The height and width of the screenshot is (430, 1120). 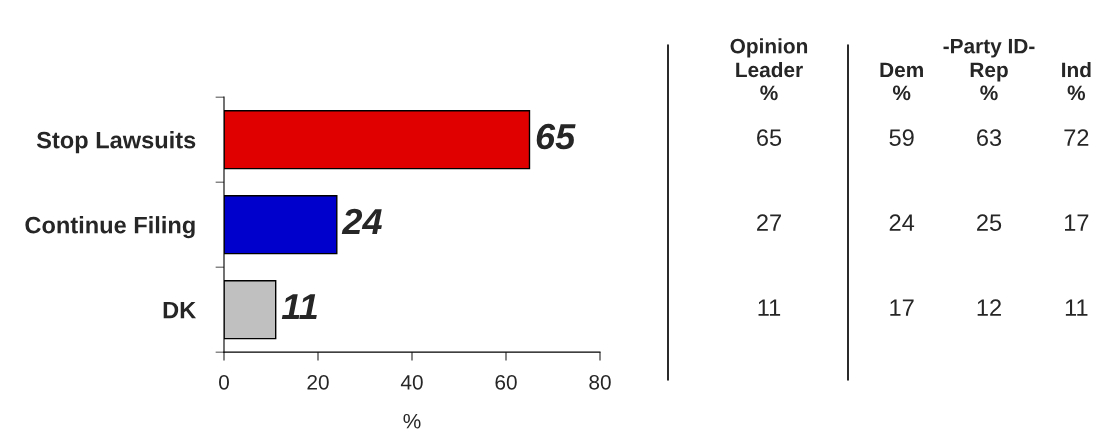 I want to click on data-label: 63, so click(x=989, y=138).